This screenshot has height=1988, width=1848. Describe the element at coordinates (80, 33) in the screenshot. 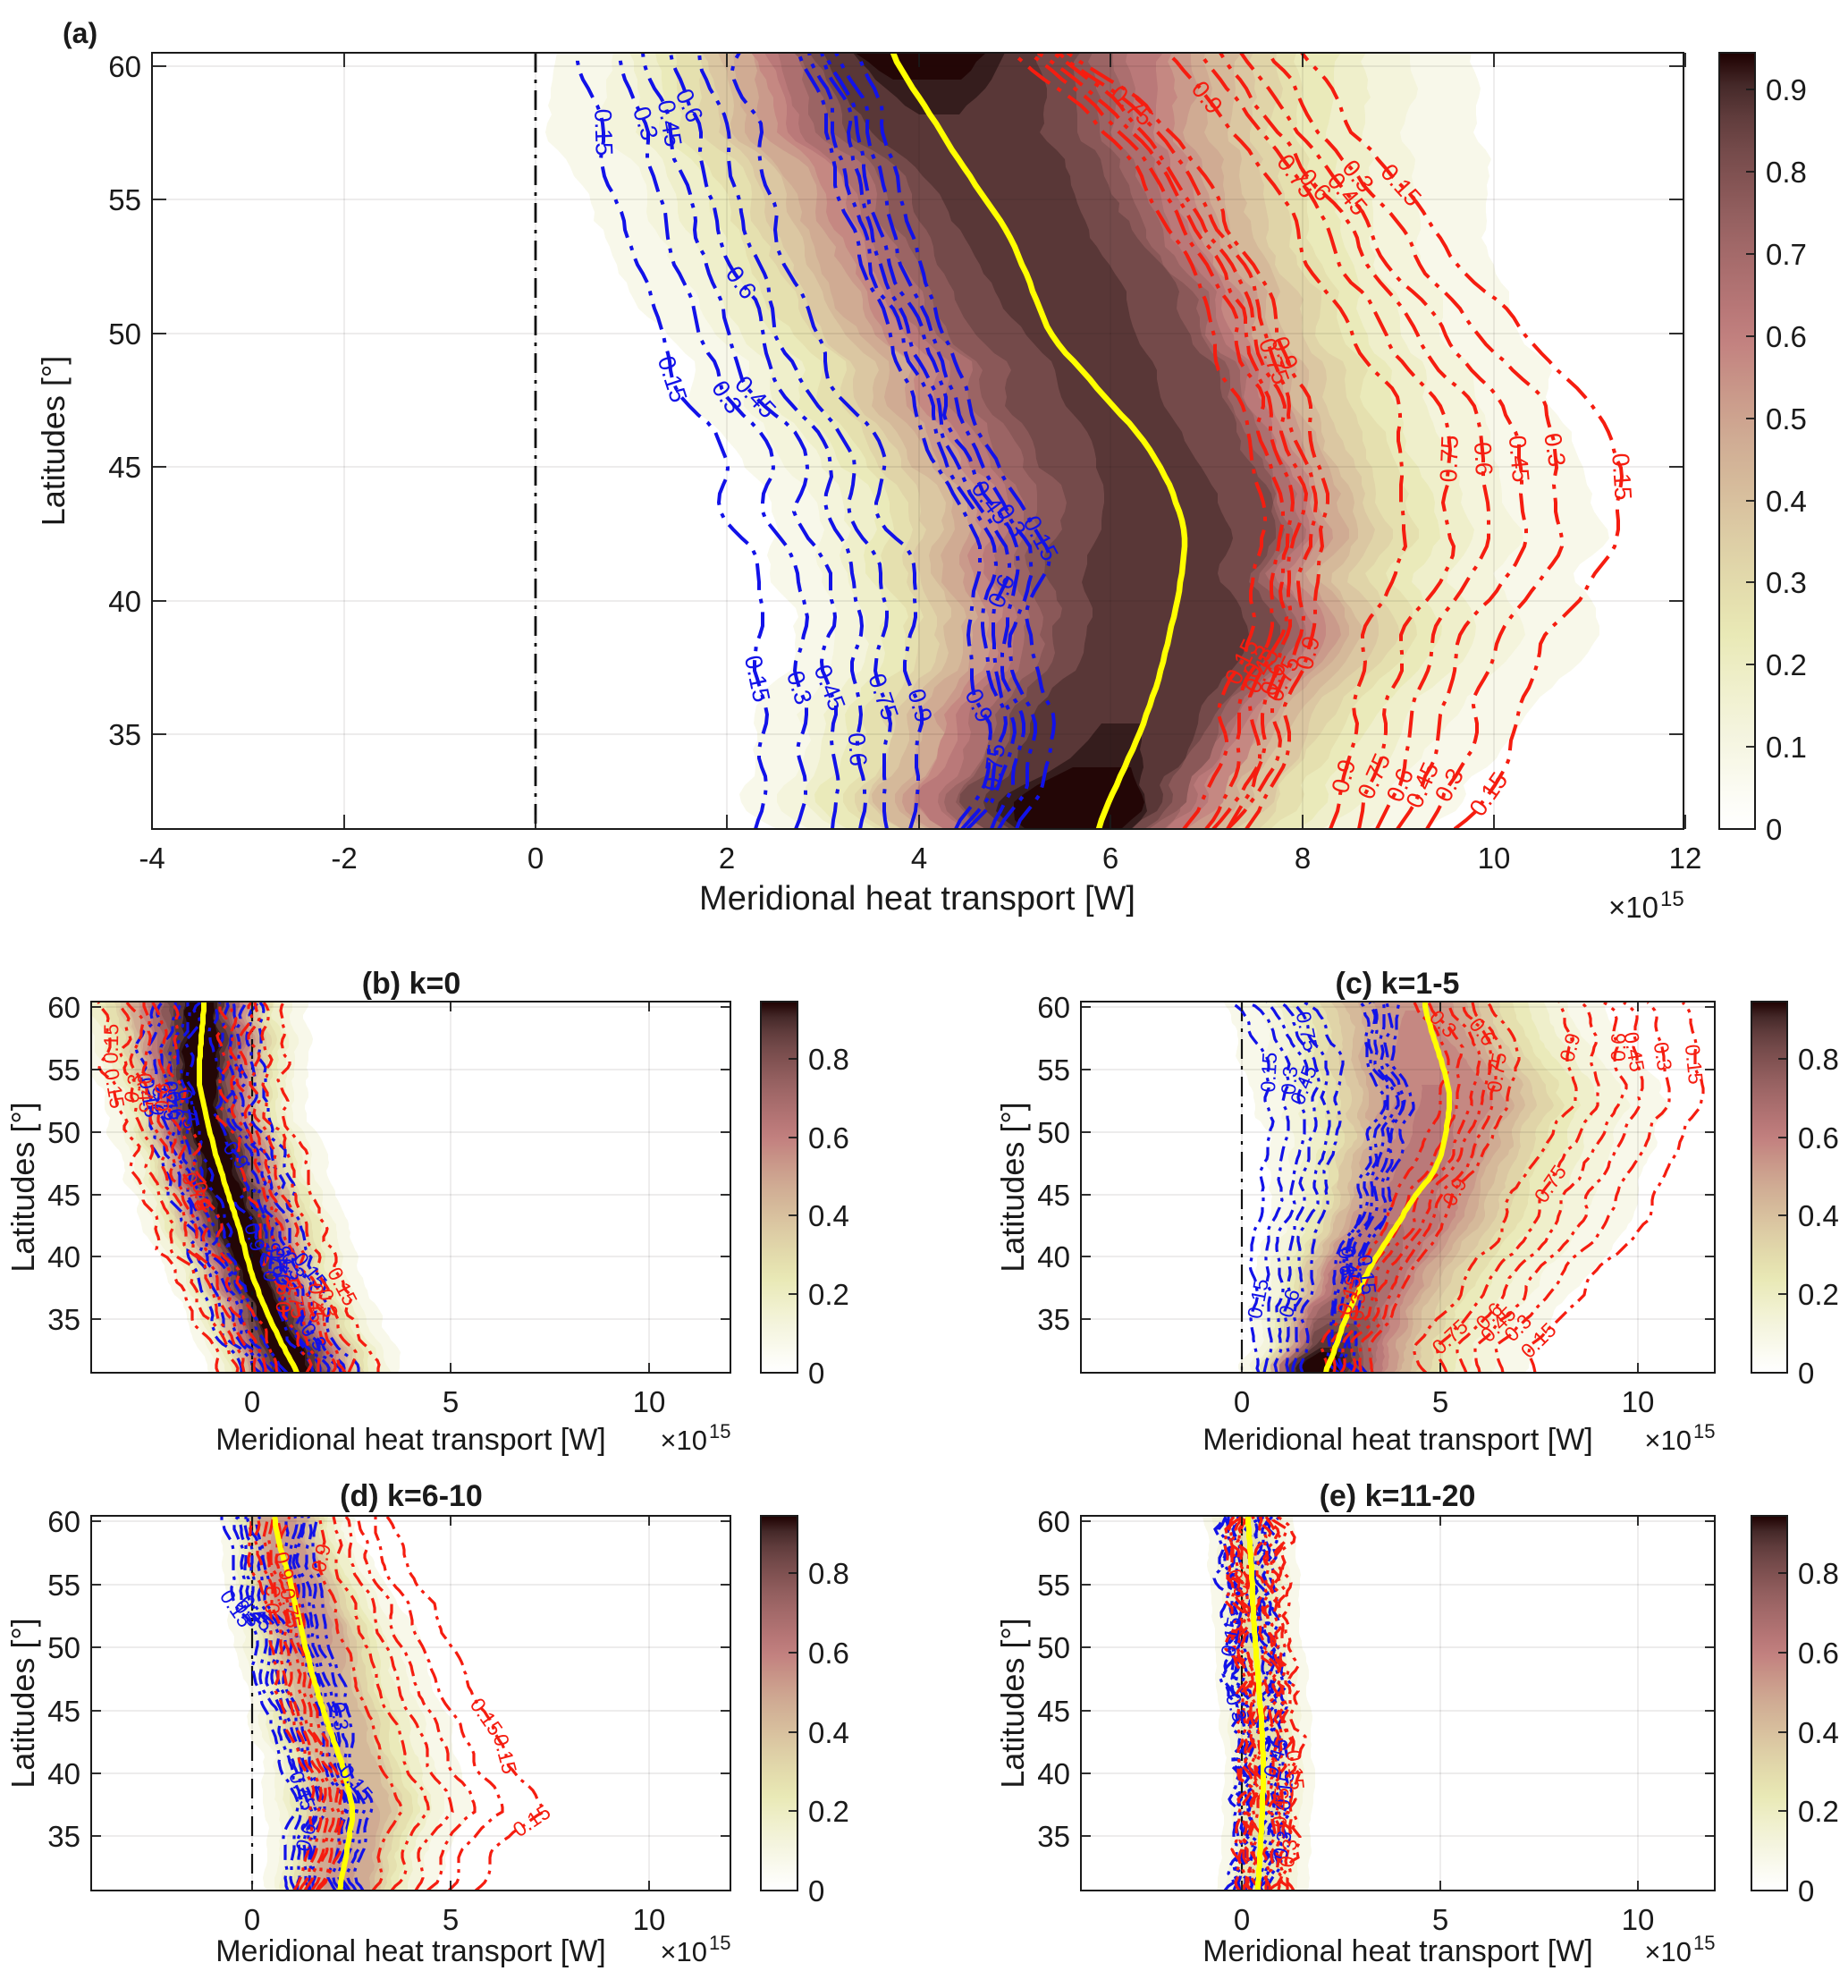

I see `svg-text: (a)` at that location.